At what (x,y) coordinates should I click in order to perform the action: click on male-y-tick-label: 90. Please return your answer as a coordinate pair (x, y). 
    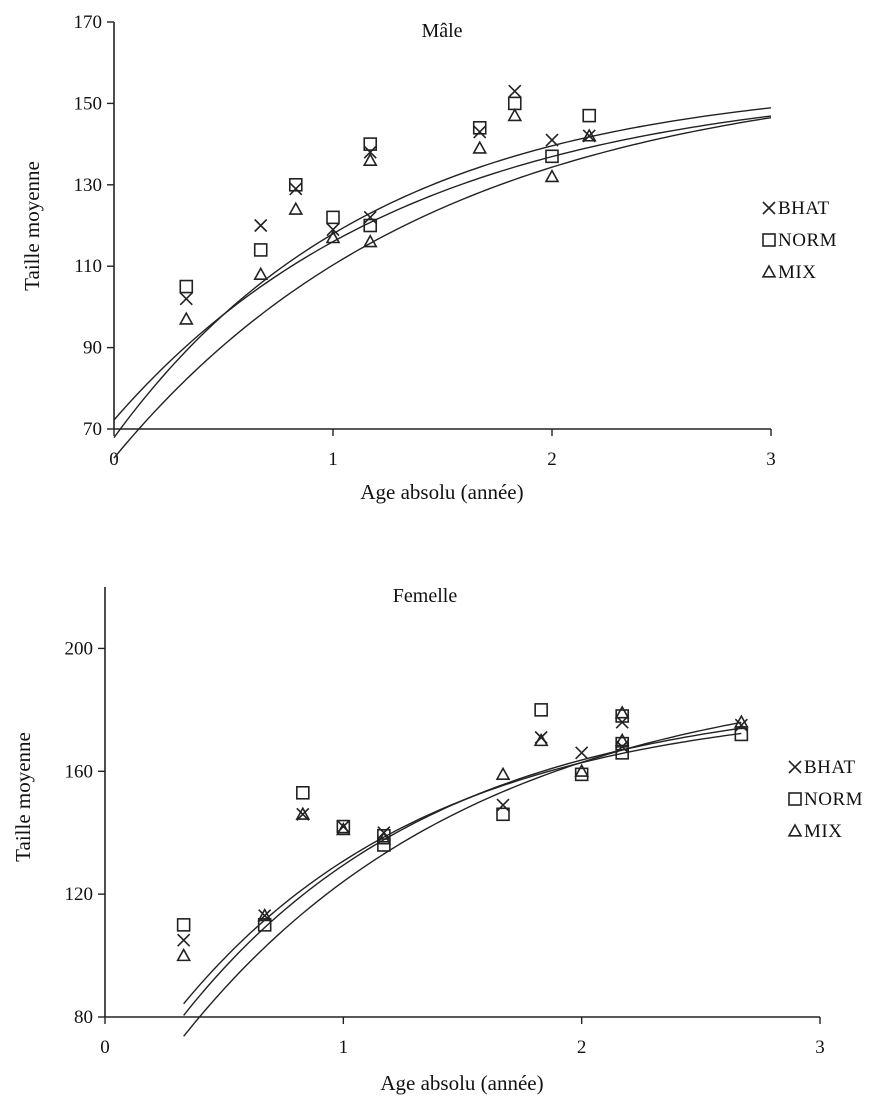
    Looking at the image, I should click on (92, 348).